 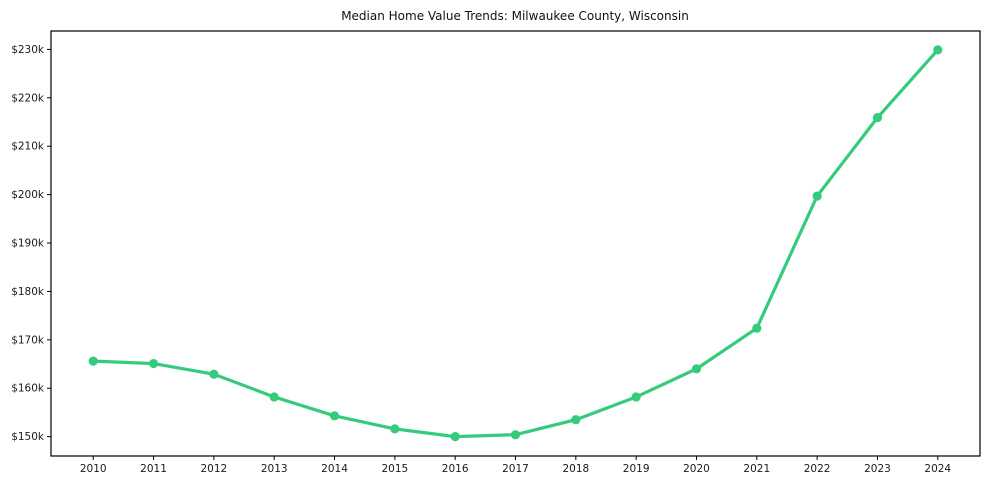 What do you see at coordinates (28, 147) in the screenshot?
I see `y-tick-label: $210k` at bounding box center [28, 147].